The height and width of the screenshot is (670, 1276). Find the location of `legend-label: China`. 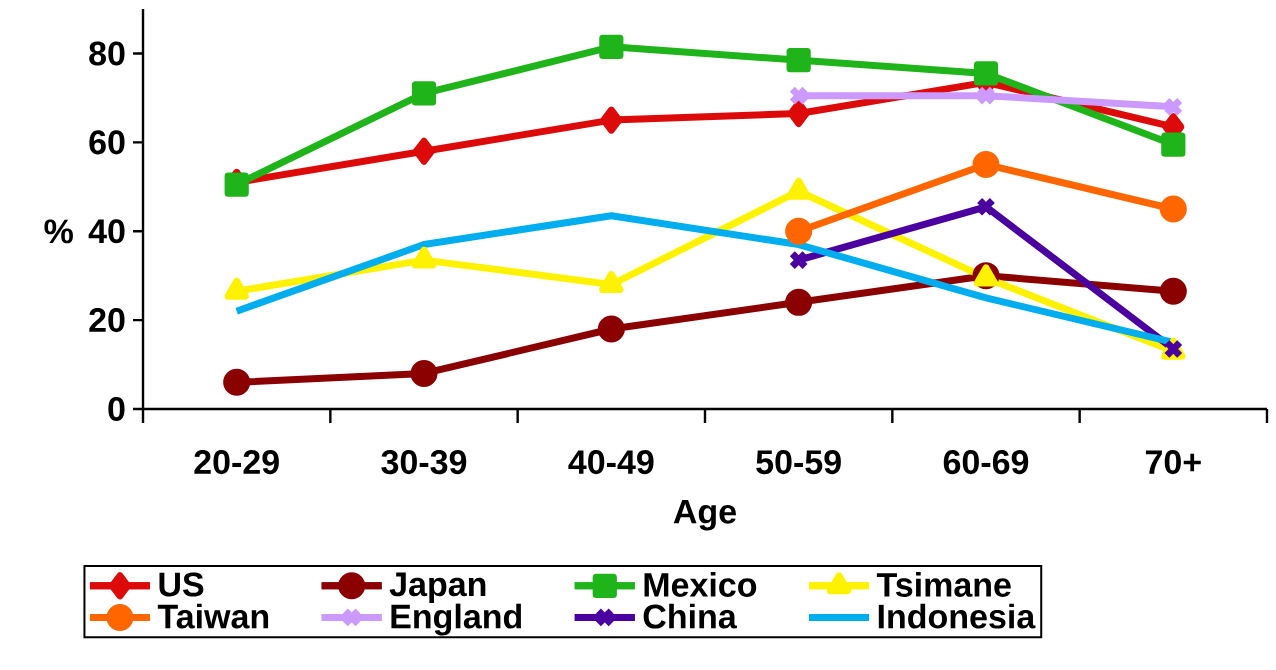

legend-label: China is located at coordinates (690, 616).